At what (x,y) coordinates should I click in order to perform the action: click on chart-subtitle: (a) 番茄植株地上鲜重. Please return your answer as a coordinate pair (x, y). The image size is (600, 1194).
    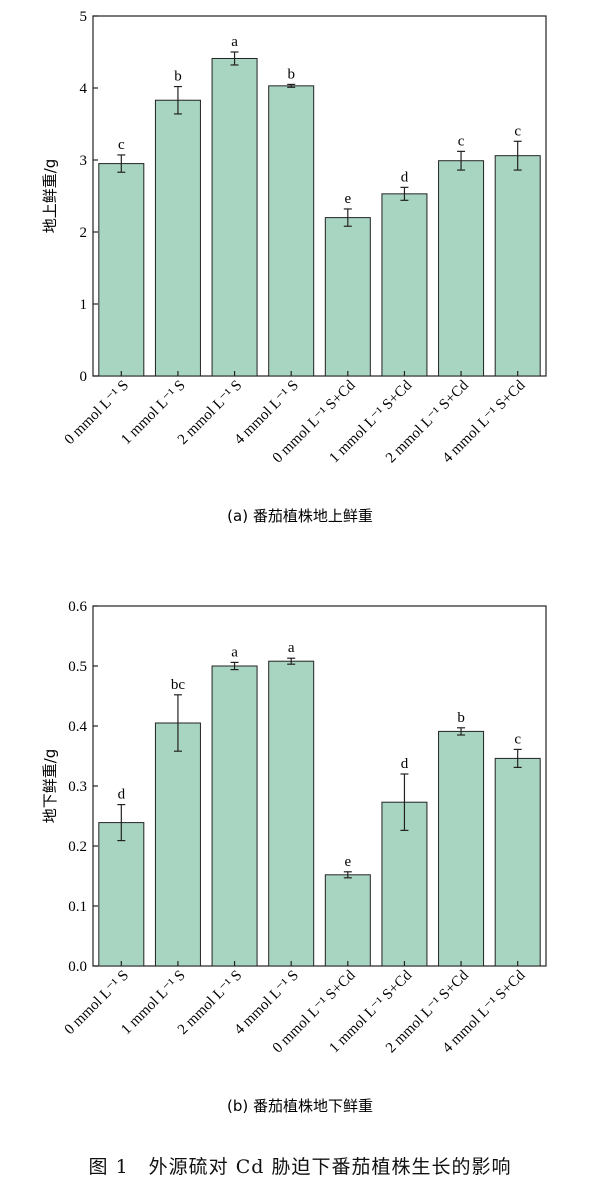
    Looking at the image, I should click on (300, 516).